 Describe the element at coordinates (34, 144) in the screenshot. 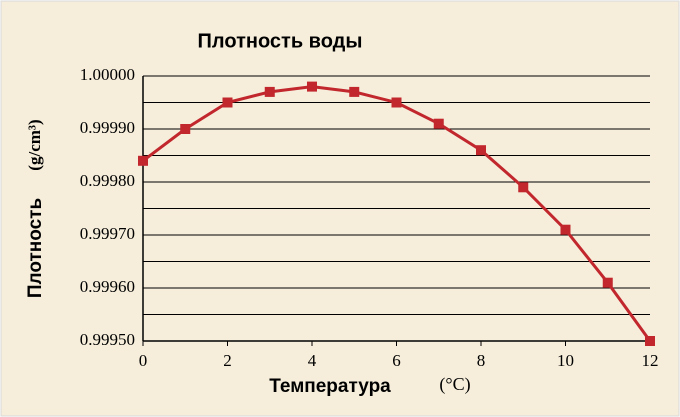

I see `y-axis-unit: (g/cm³)` at that location.